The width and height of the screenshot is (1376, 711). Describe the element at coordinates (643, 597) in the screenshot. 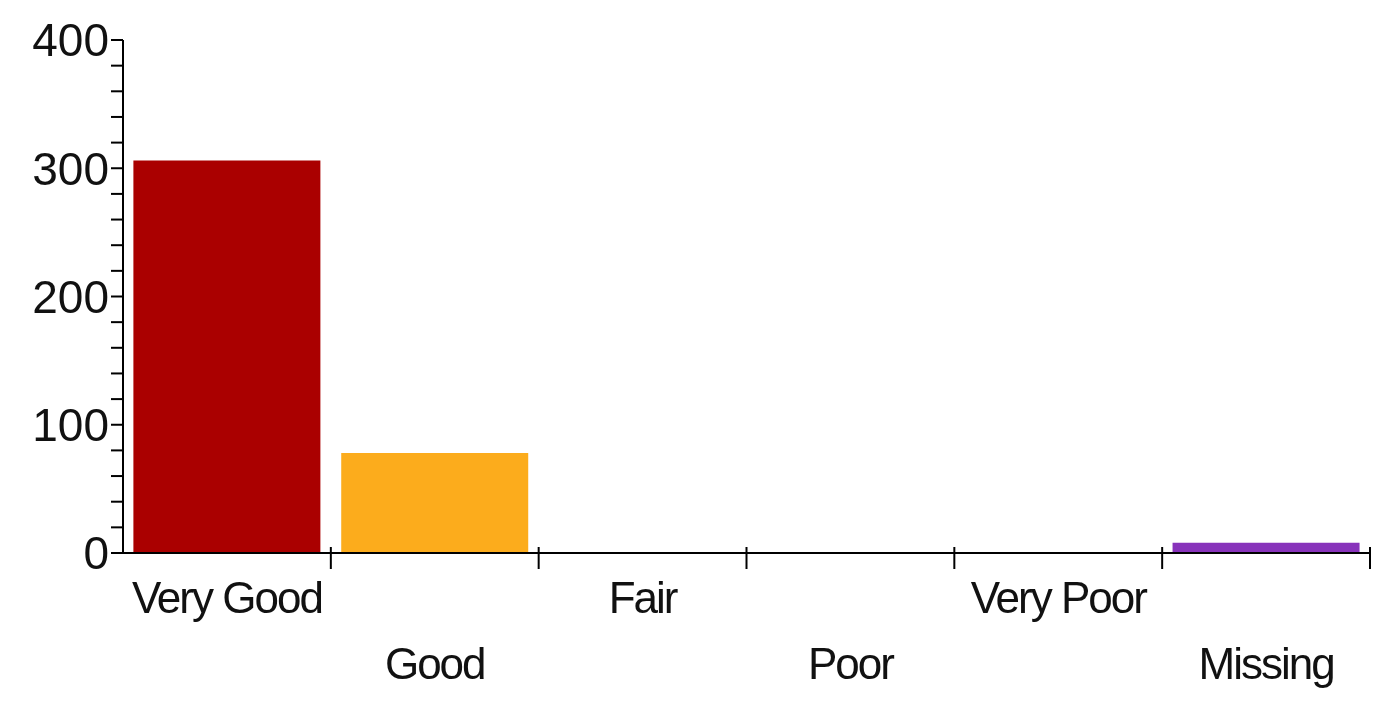

I see `x-tick-label: Fair` at that location.